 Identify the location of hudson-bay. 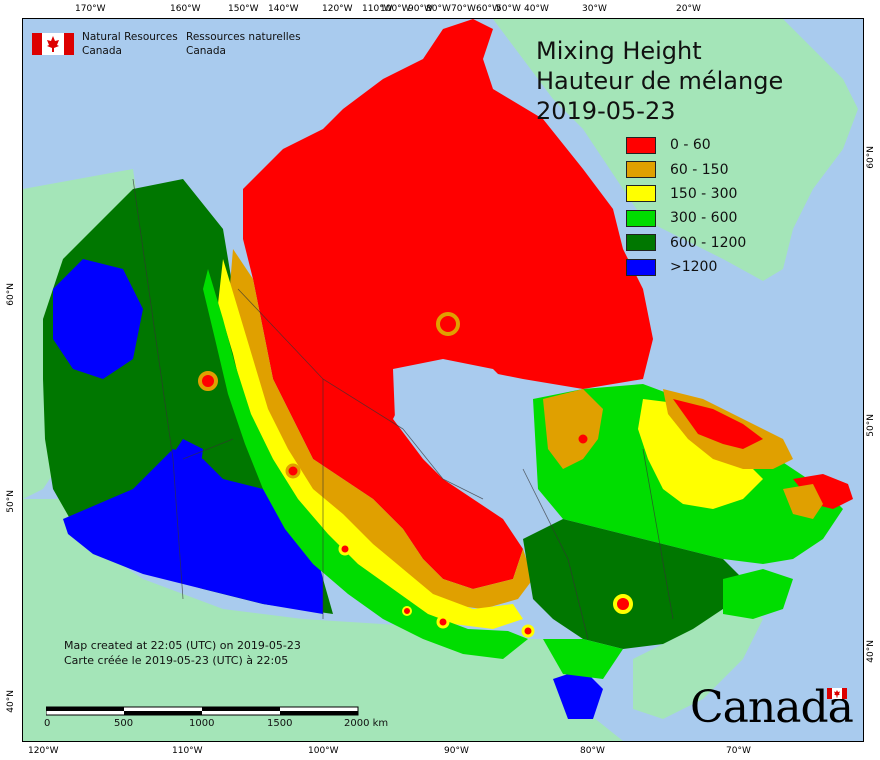
(463, 429).